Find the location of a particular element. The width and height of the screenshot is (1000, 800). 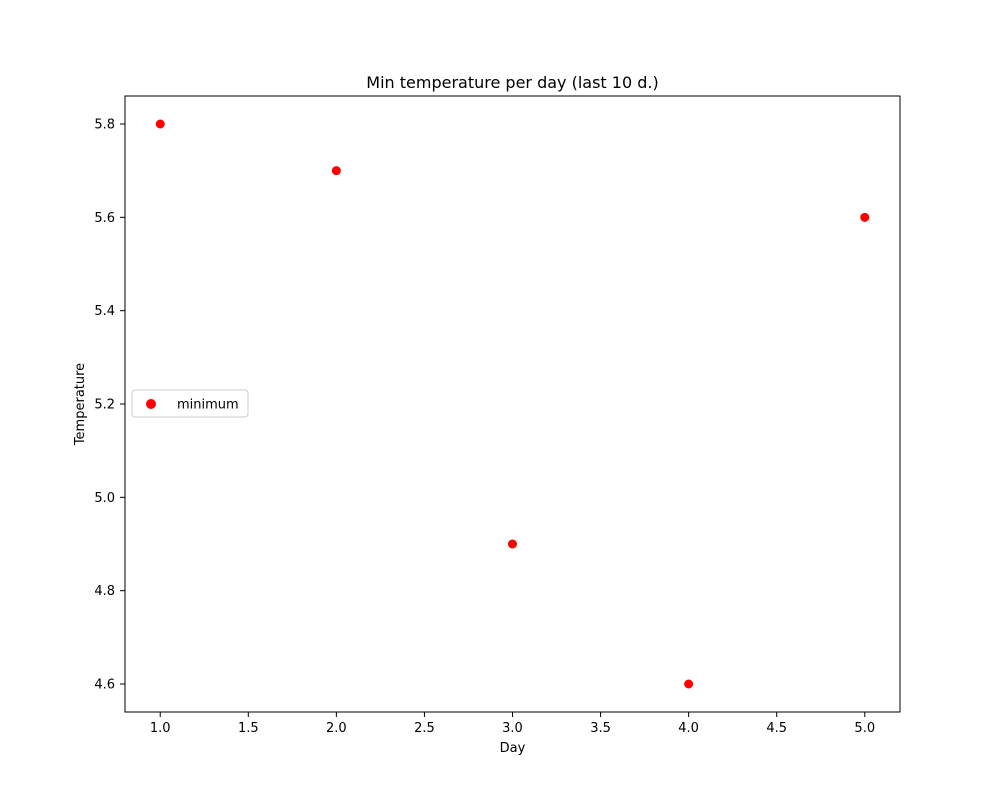

legend-box is located at coordinates (190, 403).